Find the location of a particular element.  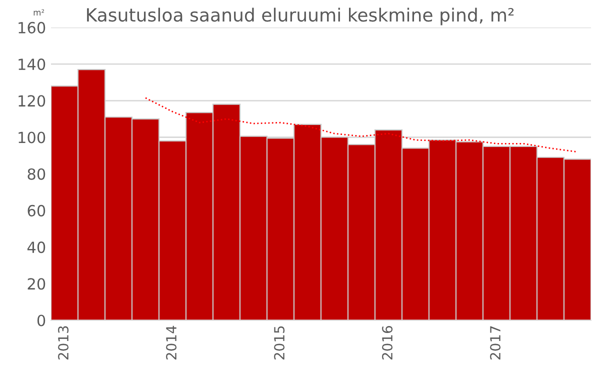

y-tick-label: 60 is located at coordinates (37, 210).